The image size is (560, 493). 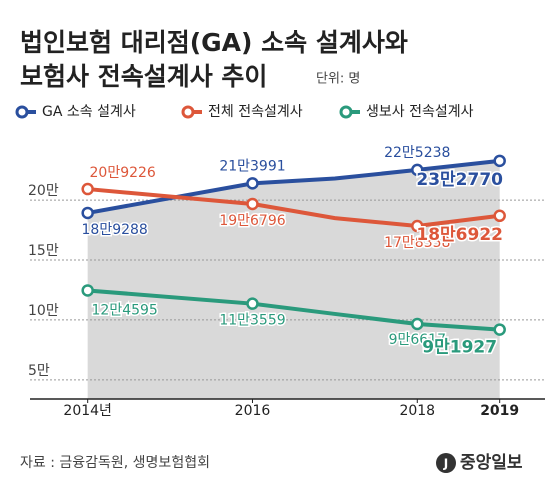 I want to click on x-tick-label: 2019, so click(x=499, y=411).